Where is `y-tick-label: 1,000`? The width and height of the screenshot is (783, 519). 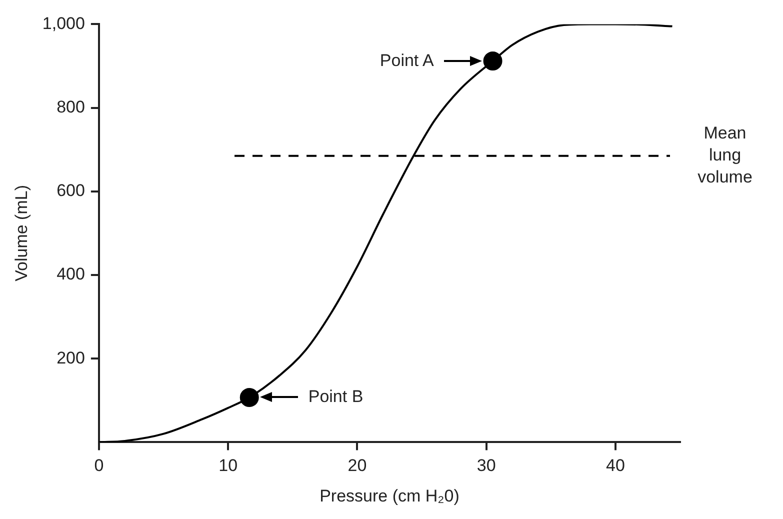 y-tick-label: 1,000 is located at coordinates (63, 23).